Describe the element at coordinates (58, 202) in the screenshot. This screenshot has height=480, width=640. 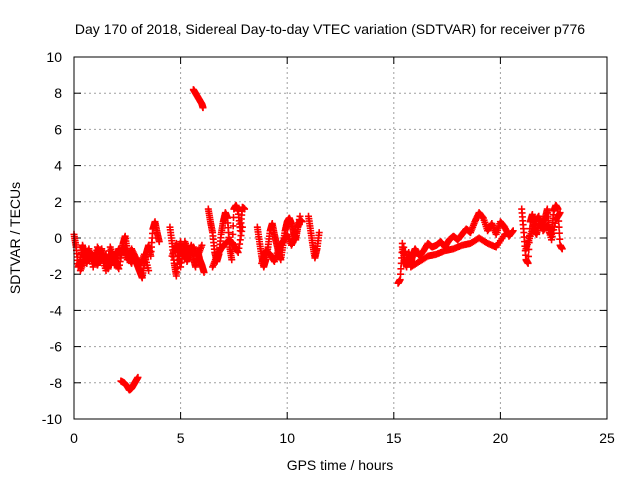
I see `y-tick-label: 2` at that location.